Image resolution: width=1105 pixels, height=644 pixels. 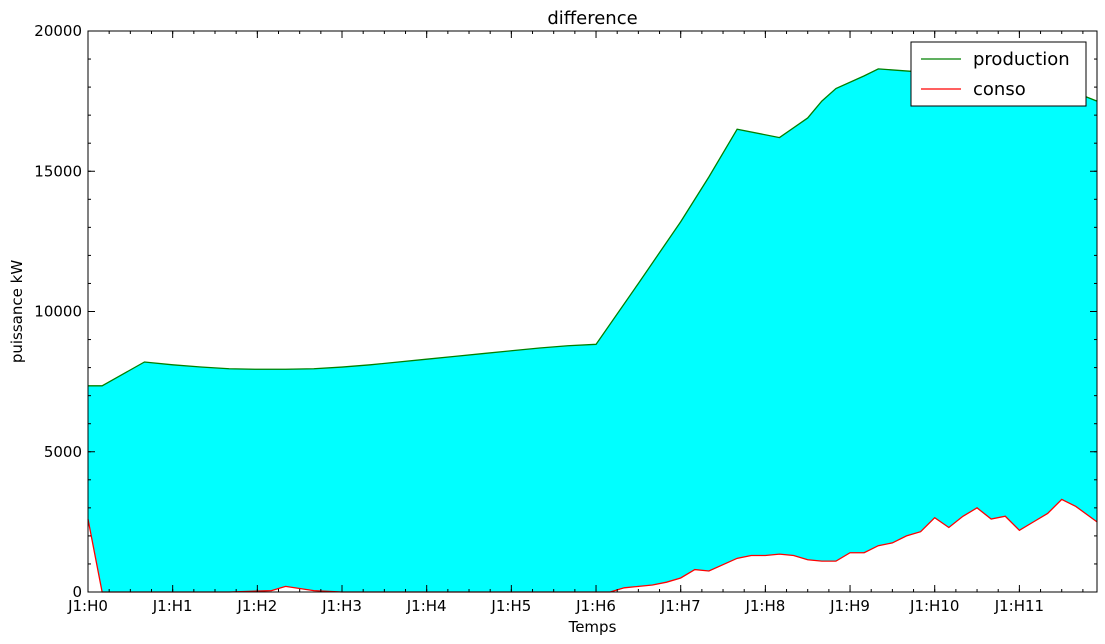 I want to click on legend-box, so click(x=998, y=74).